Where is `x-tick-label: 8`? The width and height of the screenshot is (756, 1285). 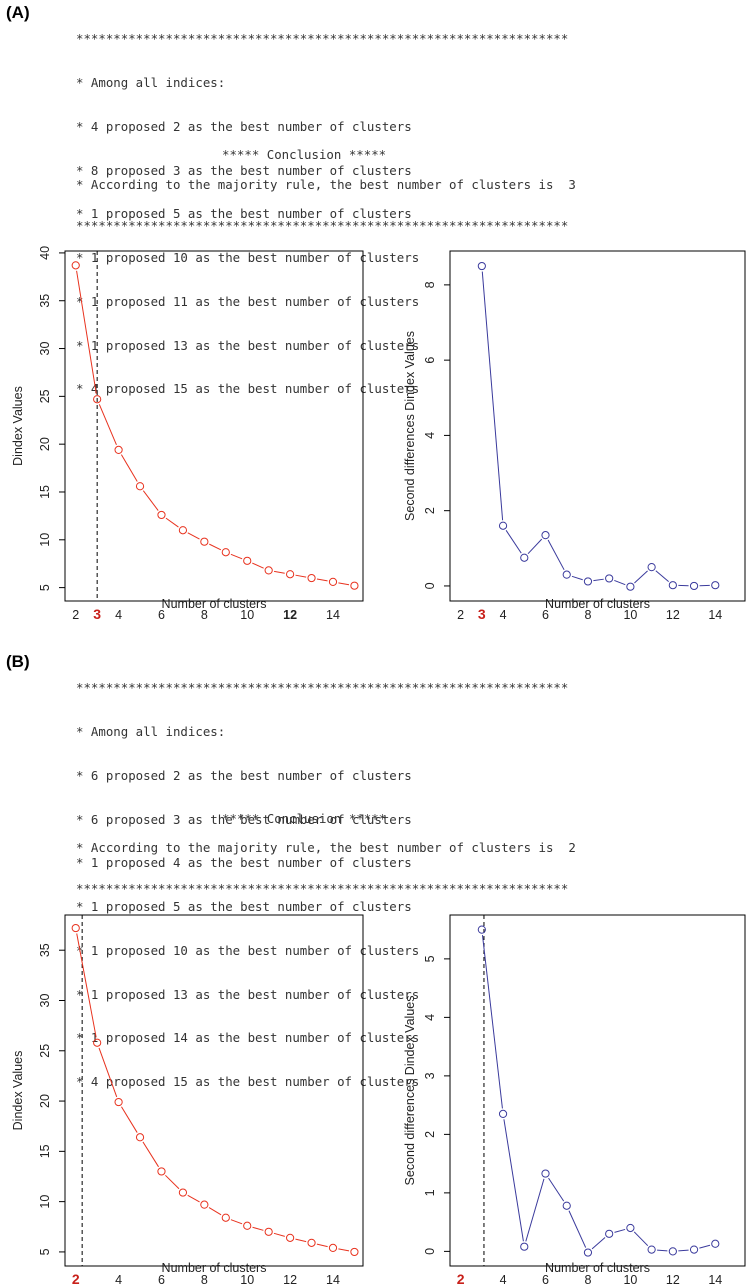
x-tick-label: 8 is located at coordinates (204, 1278).